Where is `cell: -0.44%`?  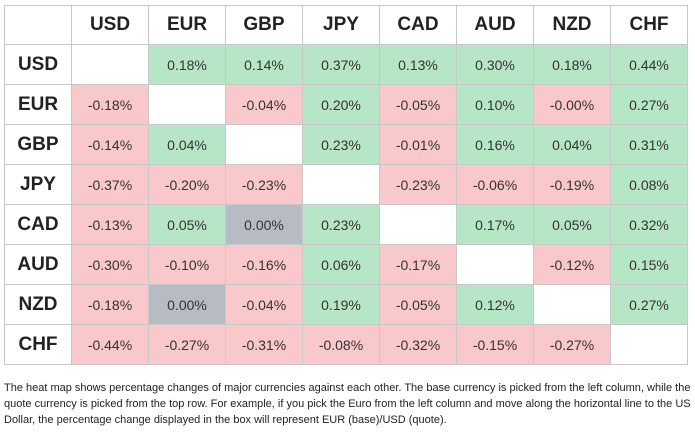
cell: -0.44% is located at coordinates (110, 344).